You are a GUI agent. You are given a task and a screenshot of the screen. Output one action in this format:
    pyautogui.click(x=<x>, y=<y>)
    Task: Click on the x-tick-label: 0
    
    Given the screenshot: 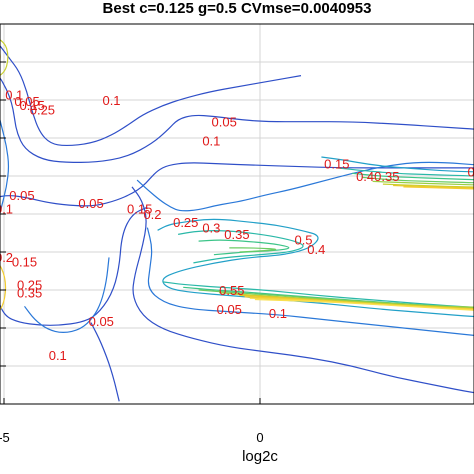 What is the action you would take?
    pyautogui.click(x=259, y=437)
    